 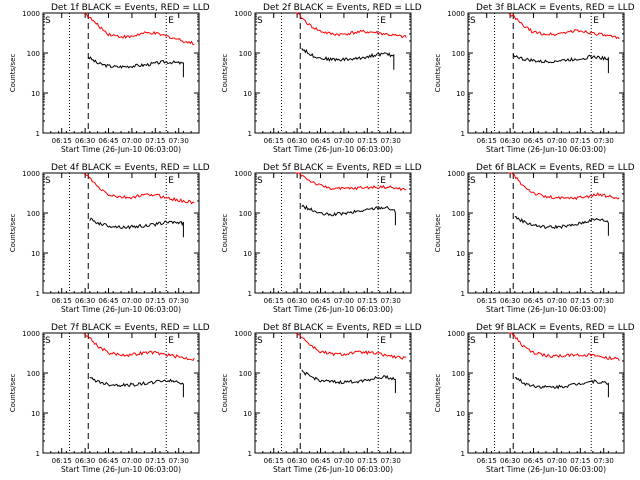 I want to click on chart-title: Det 4f BLACK = Events, RED = LLD, so click(x=130, y=168).